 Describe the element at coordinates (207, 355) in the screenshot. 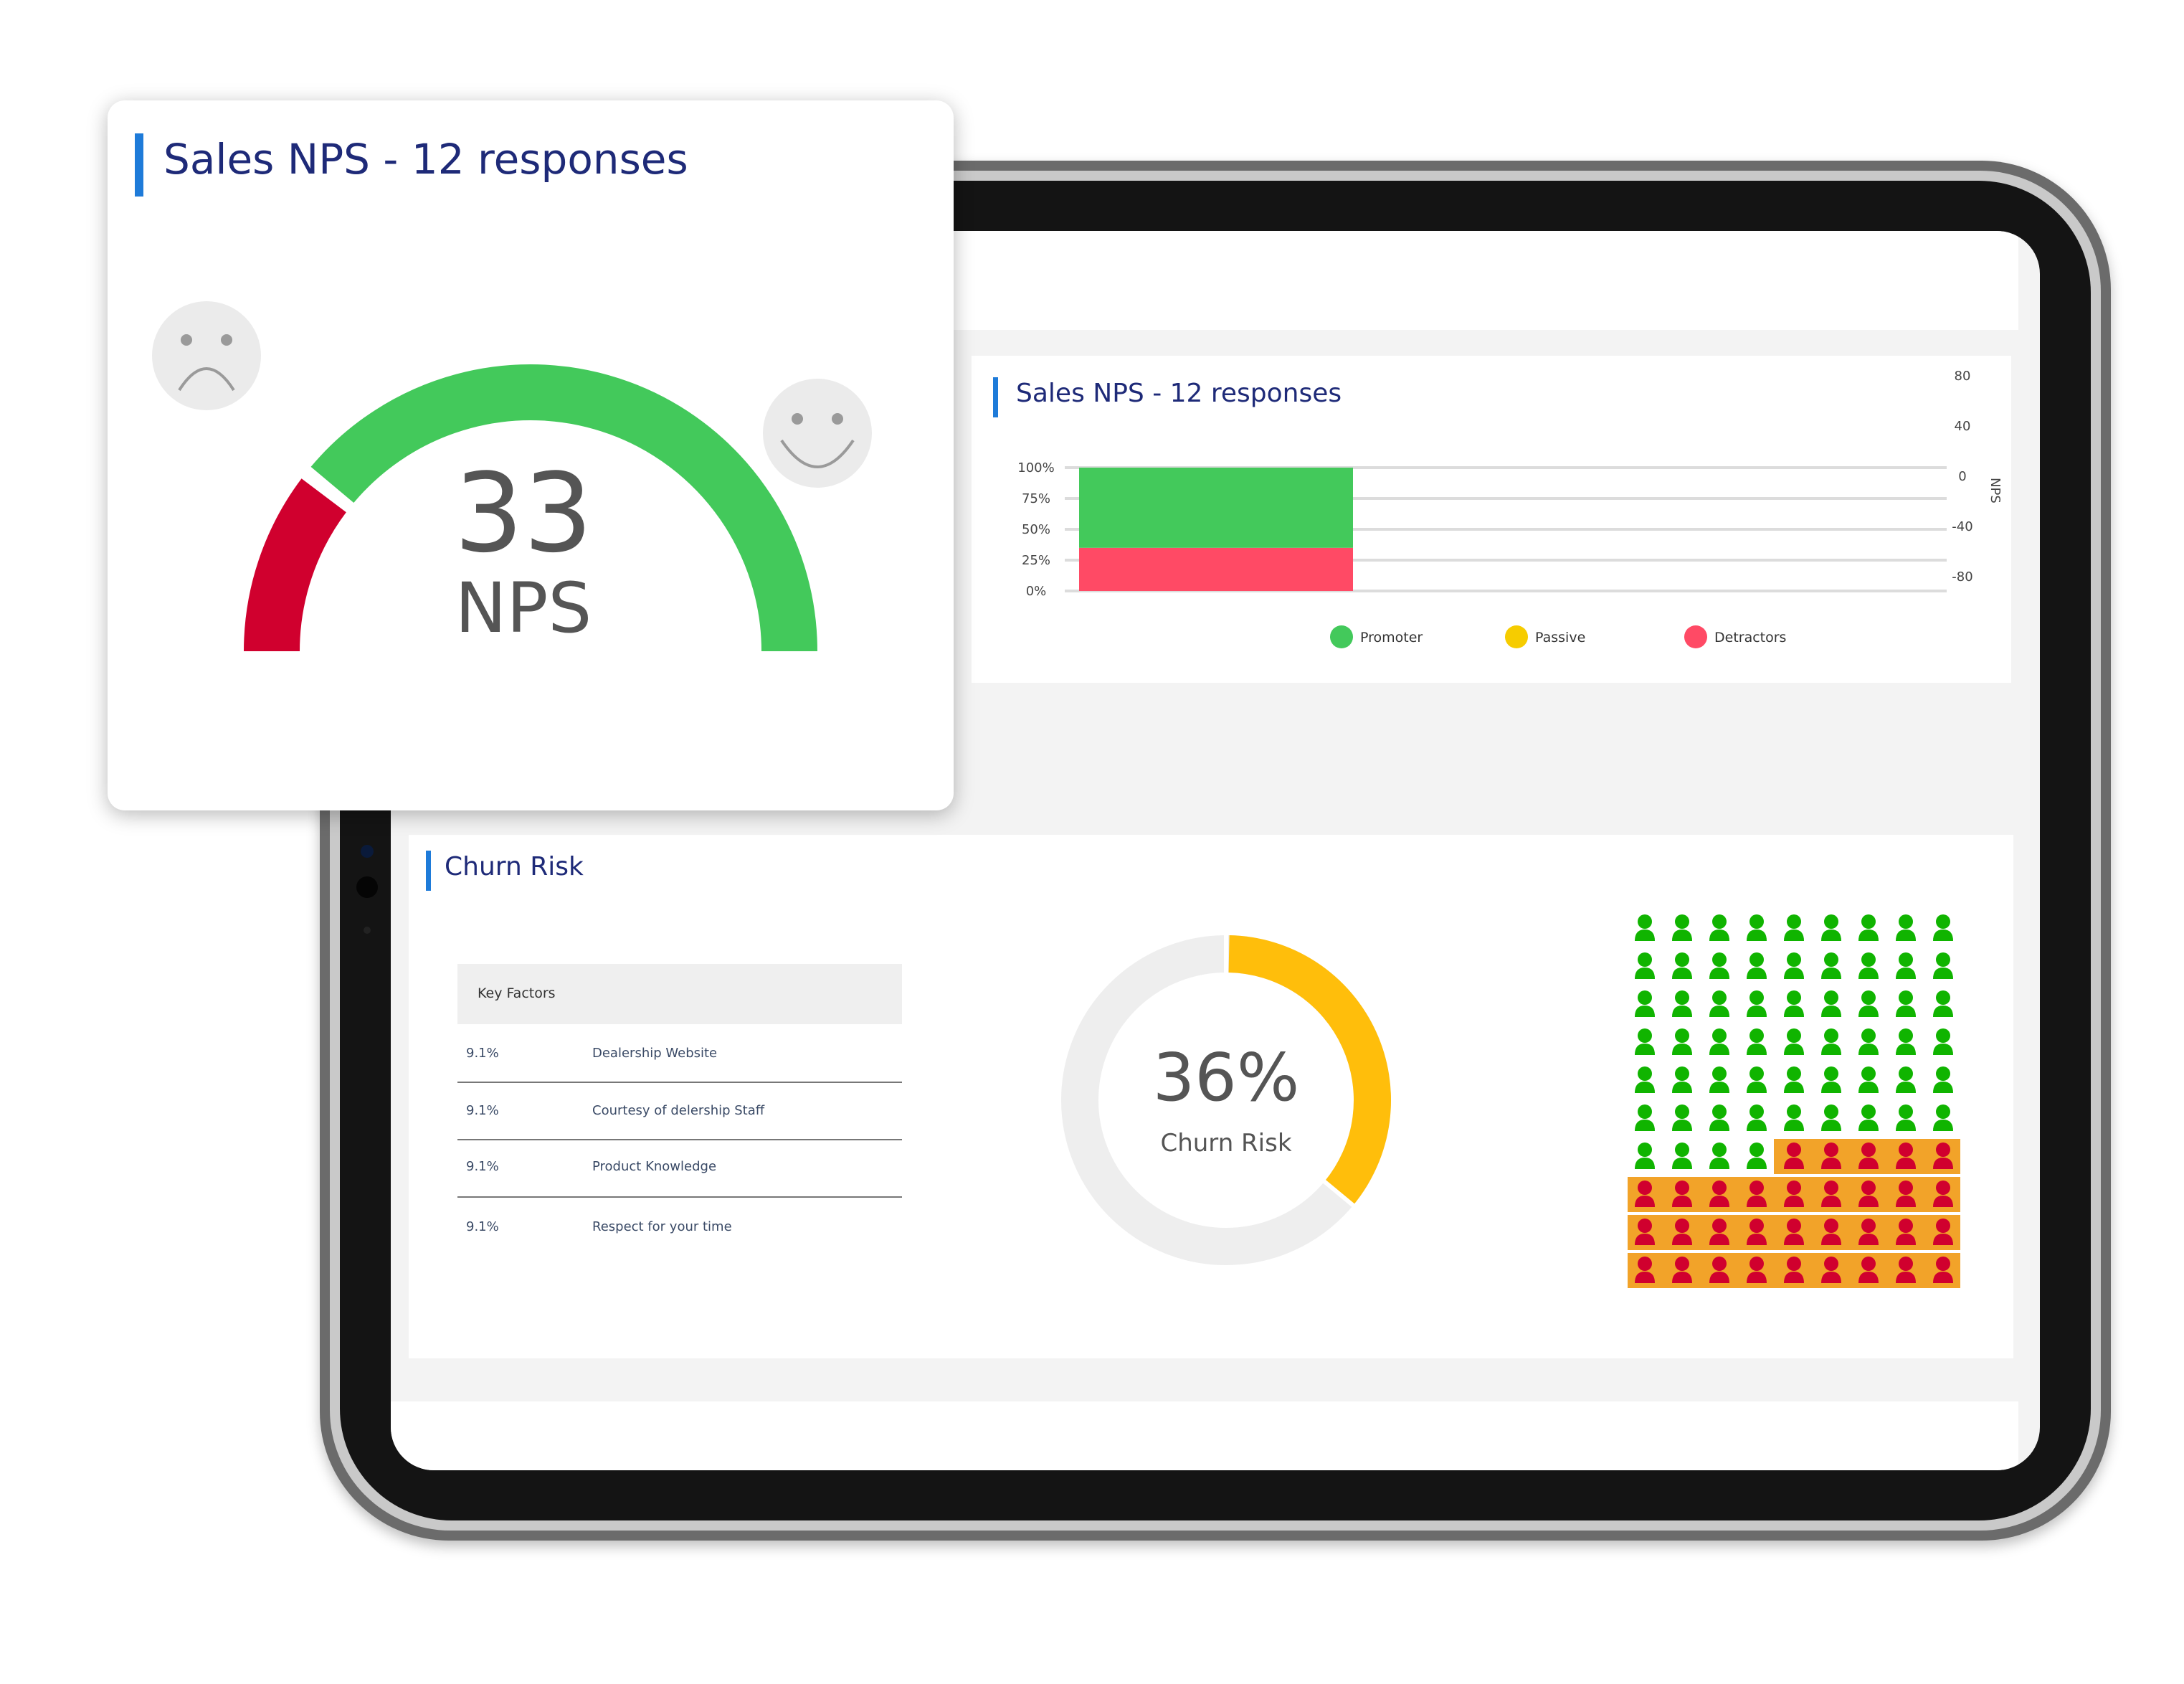

I see `sad-face-icon` at that location.